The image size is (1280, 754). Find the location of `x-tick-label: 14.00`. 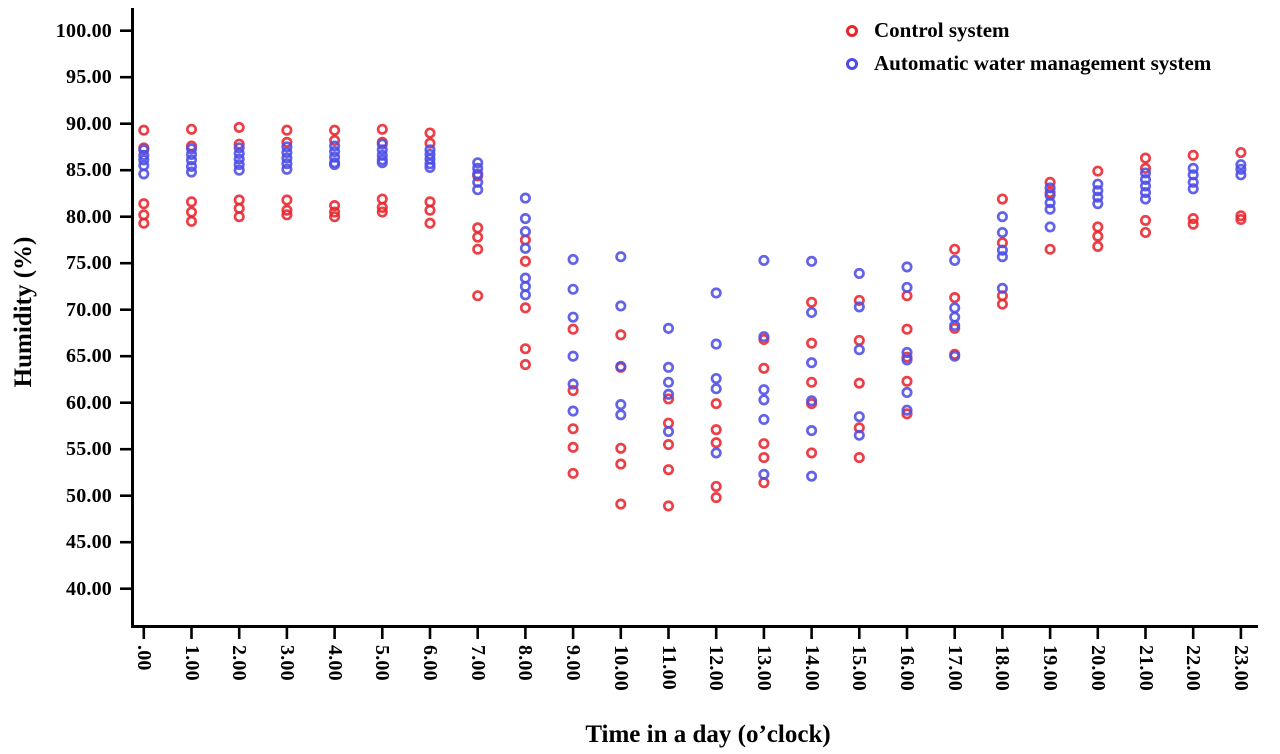

x-tick-label: 14.00 is located at coordinates (811, 668).